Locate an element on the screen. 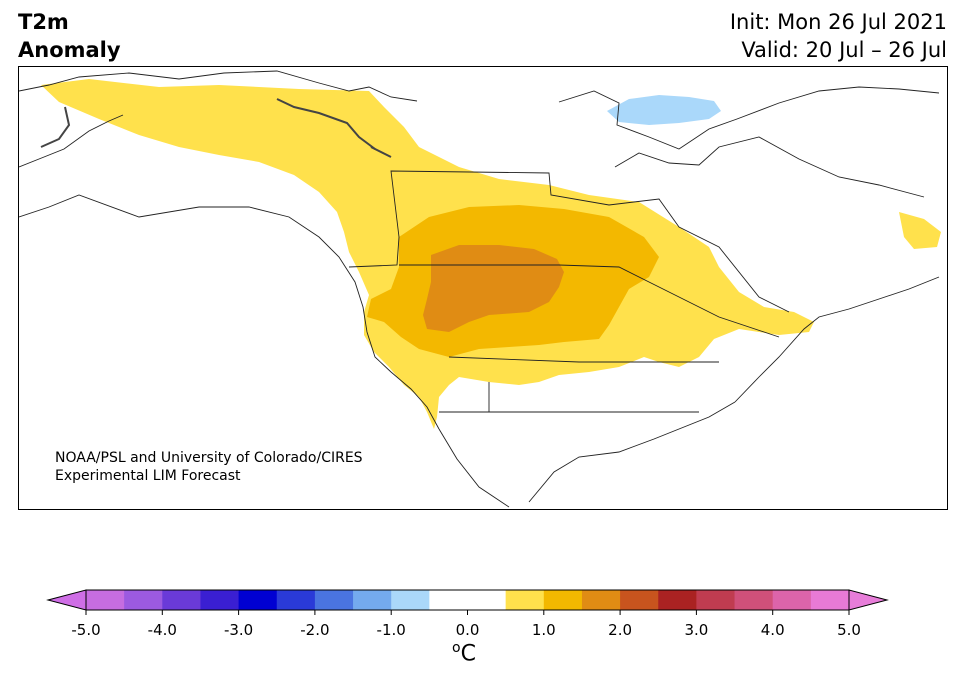 This screenshot has width=959, height=680. colorbar-cells is located at coordinates (468, 600).